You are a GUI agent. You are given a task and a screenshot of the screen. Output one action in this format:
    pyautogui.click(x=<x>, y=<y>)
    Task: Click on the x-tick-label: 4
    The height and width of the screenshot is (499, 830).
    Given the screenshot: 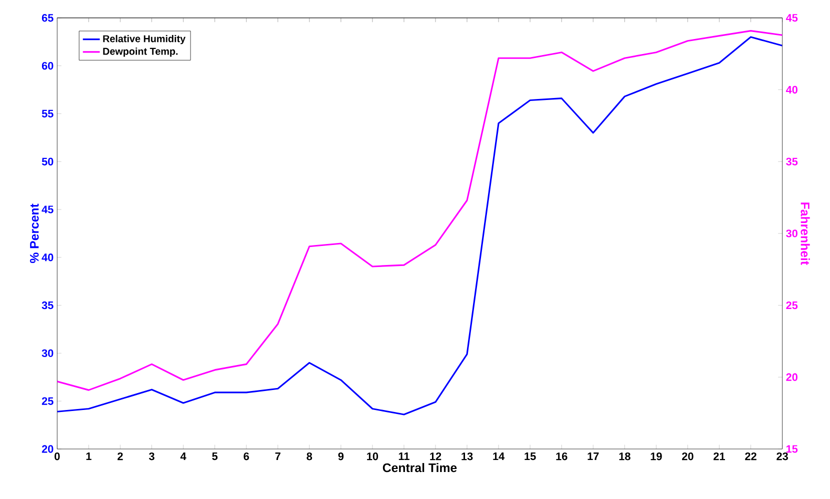 What is the action you would take?
    pyautogui.click(x=183, y=456)
    